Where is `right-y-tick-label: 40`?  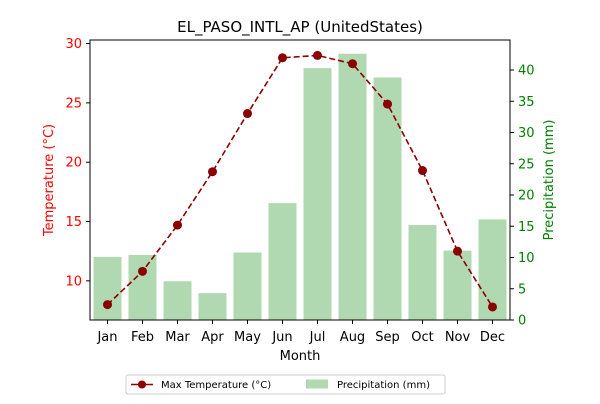
right-y-tick-label: 40 is located at coordinates (526, 71).